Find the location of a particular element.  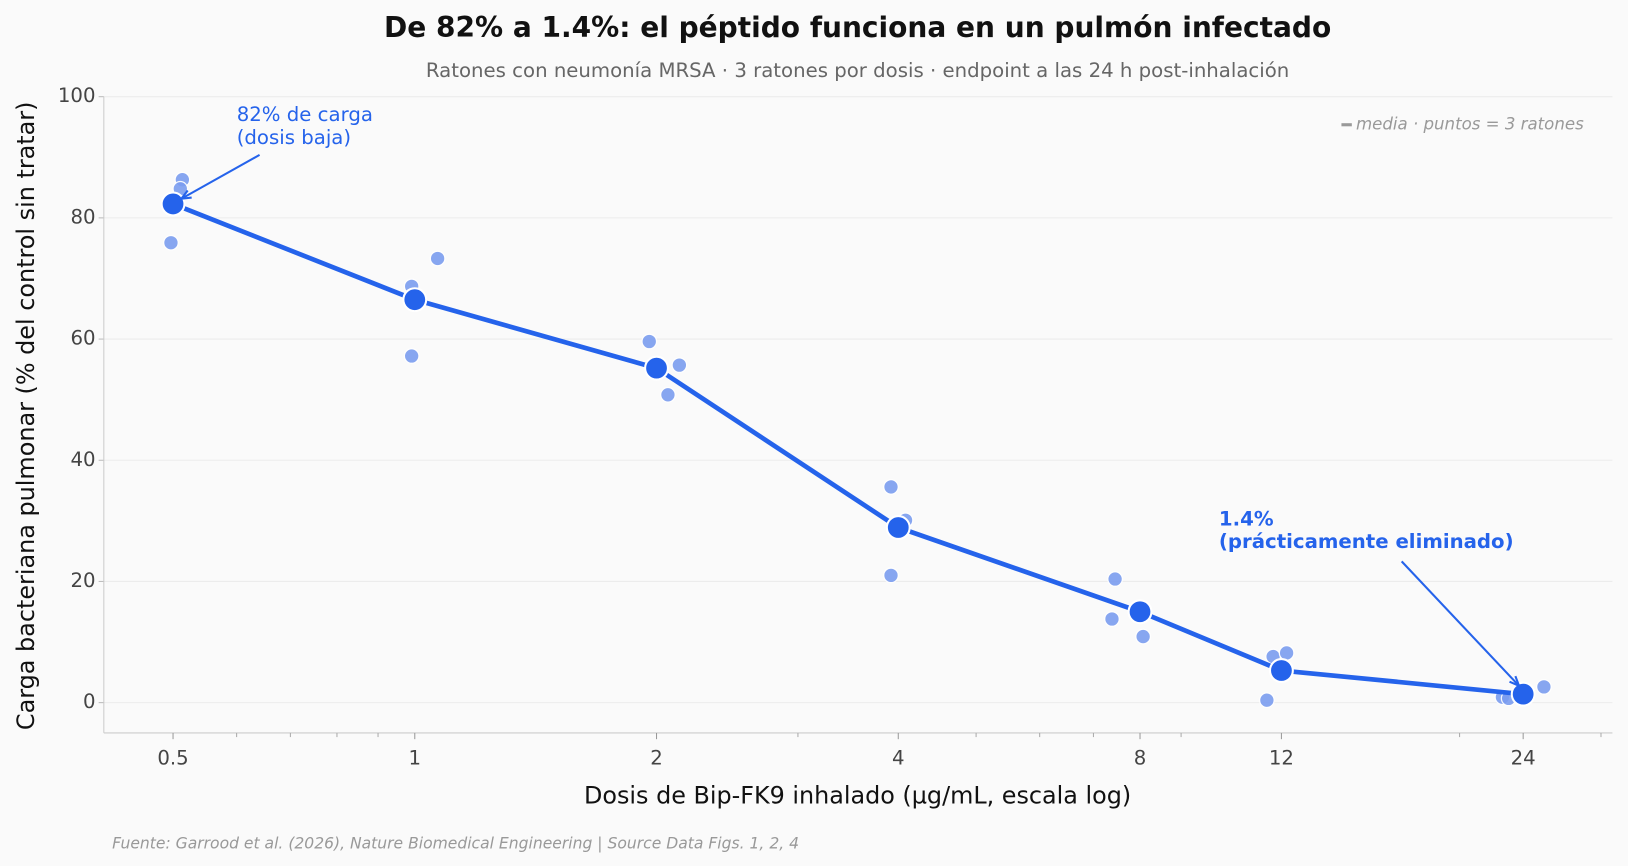

y-tick-label: 100 is located at coordinates (77, 95).